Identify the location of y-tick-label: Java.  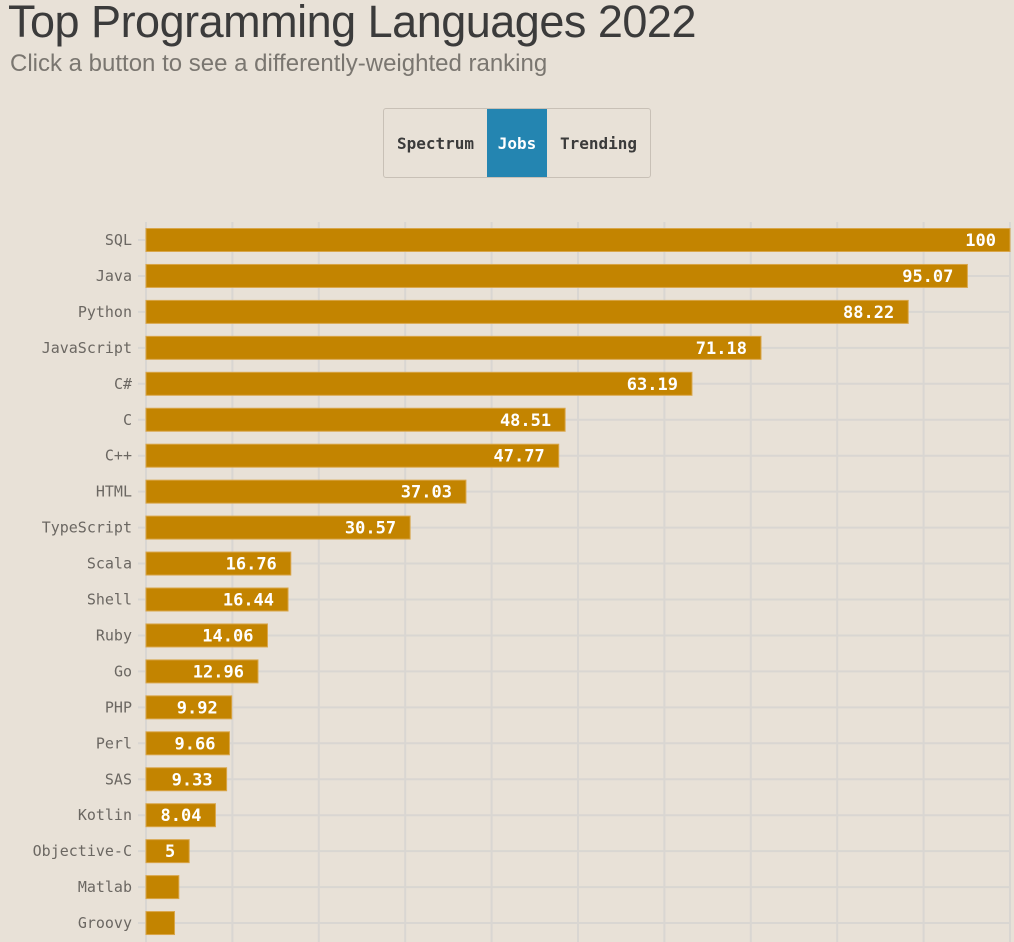
(114, 276).